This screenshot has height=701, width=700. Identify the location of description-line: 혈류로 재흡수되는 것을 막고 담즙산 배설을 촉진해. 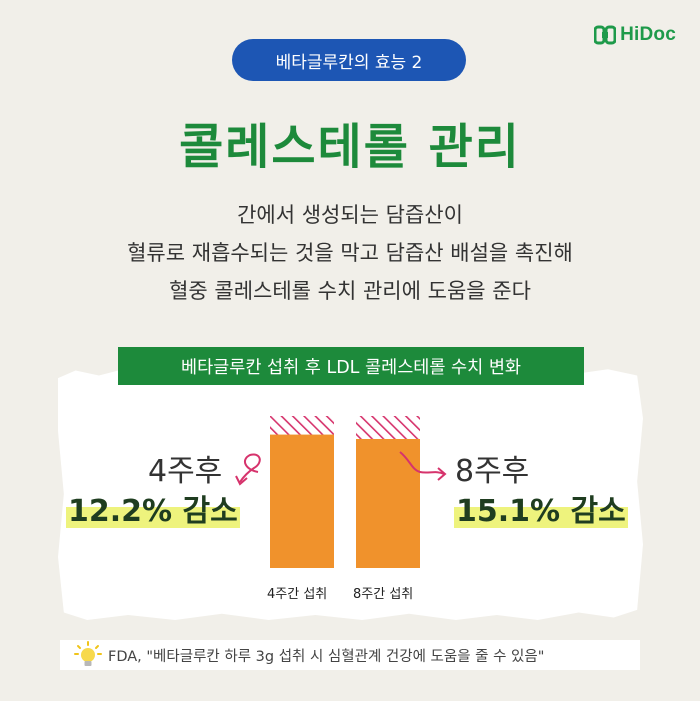
(350, 253).